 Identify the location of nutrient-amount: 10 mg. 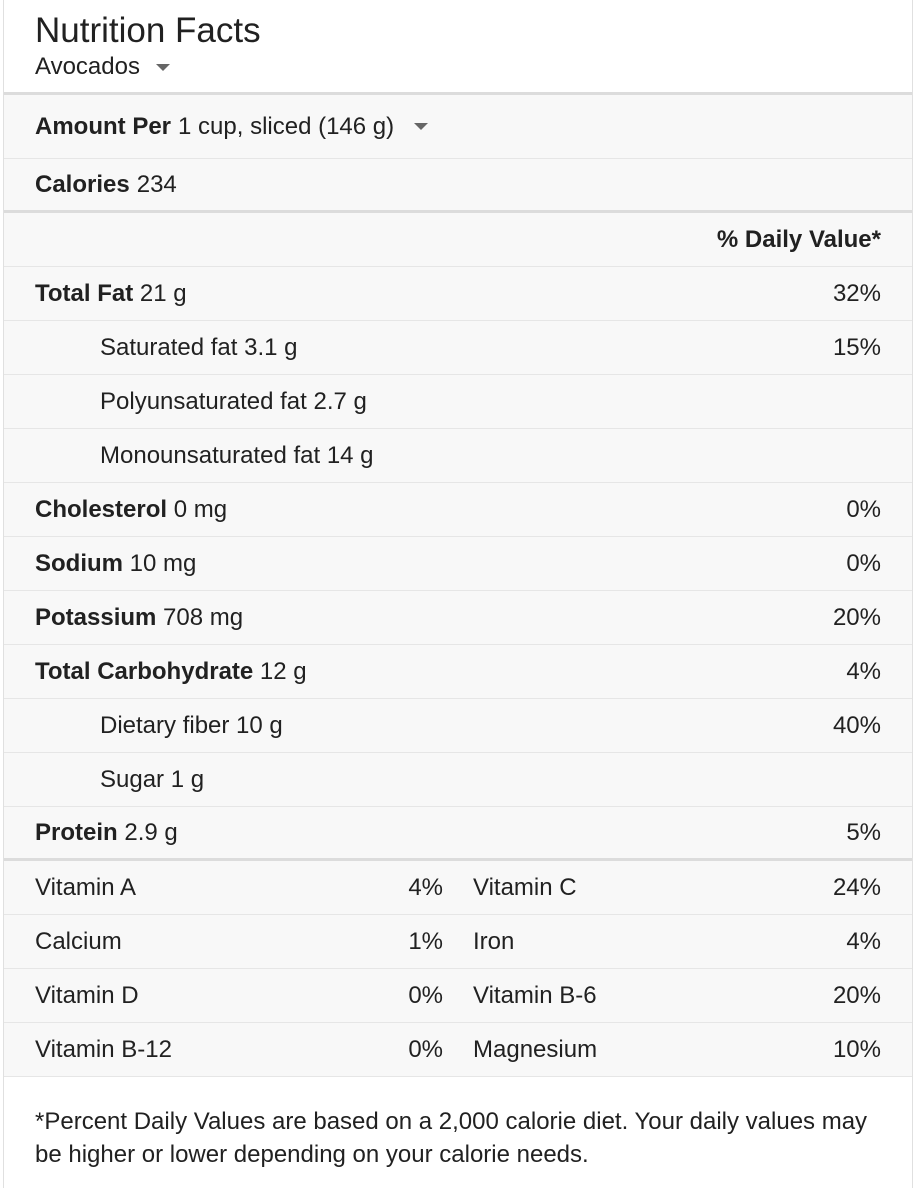
(163, 563).